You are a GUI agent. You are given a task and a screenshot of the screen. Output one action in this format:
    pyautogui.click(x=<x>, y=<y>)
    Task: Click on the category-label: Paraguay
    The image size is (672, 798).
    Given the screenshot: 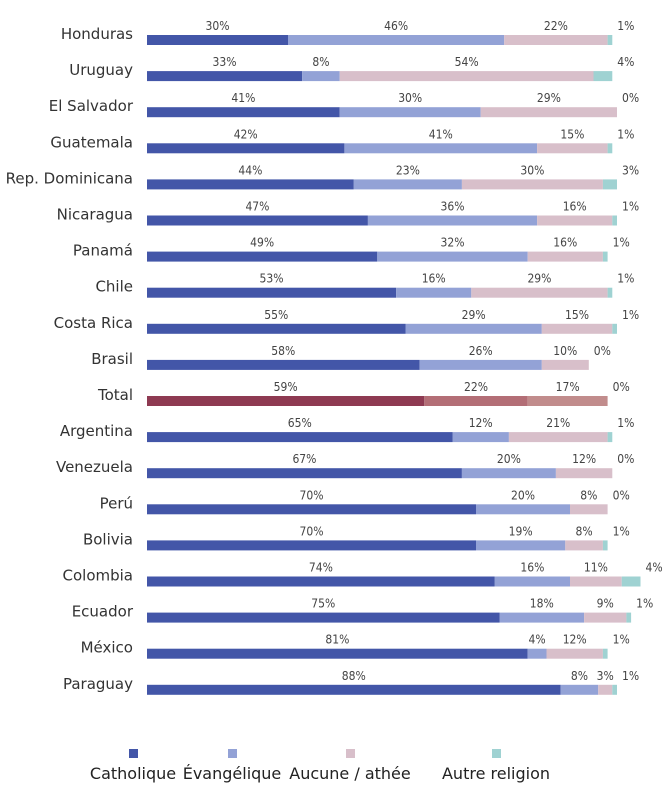 What is the action you would take?
    pyautogui.click(x=98, y=684)
    